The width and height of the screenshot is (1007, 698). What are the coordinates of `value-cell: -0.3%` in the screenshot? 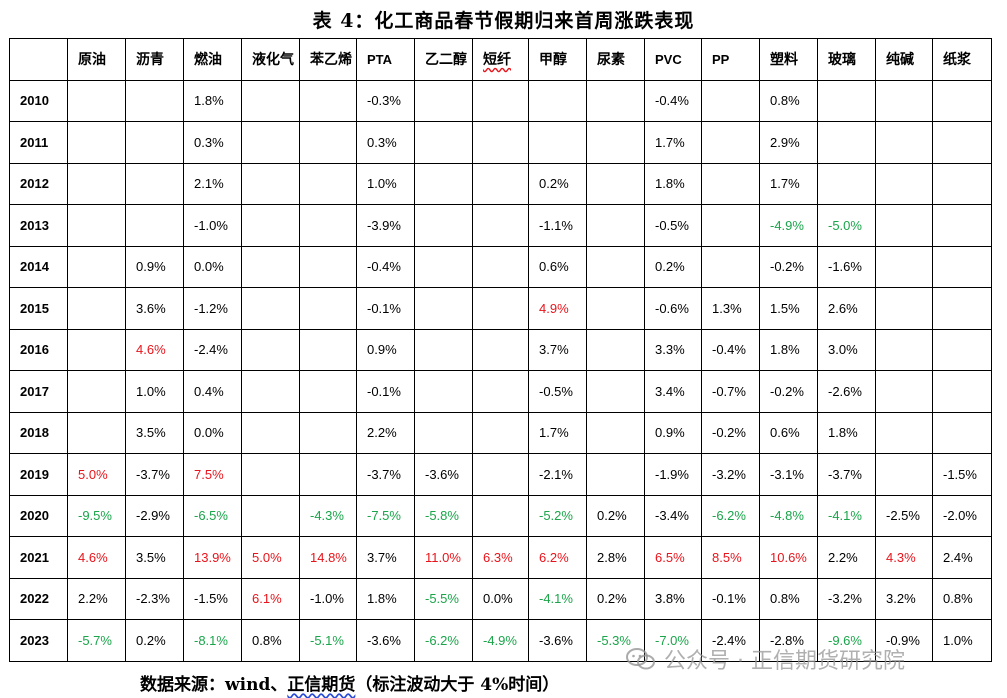 It's located at (385, 100).